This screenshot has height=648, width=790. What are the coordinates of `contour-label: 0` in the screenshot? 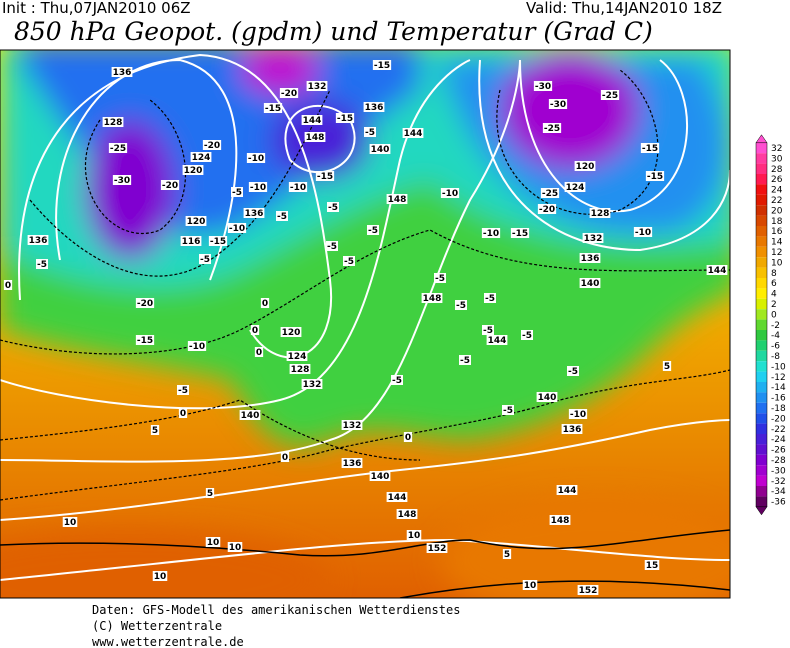 It's located at (8, 285).